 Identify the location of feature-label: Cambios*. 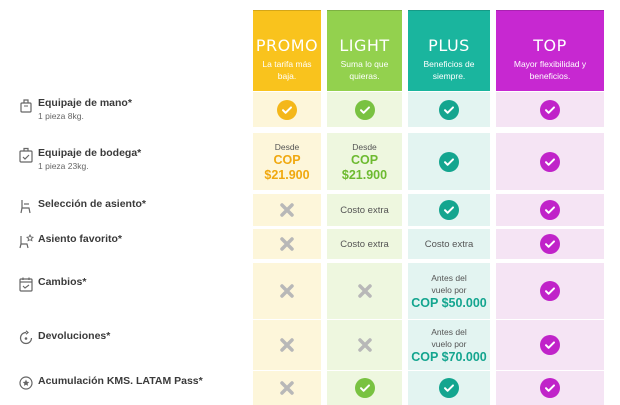
(62, 282).